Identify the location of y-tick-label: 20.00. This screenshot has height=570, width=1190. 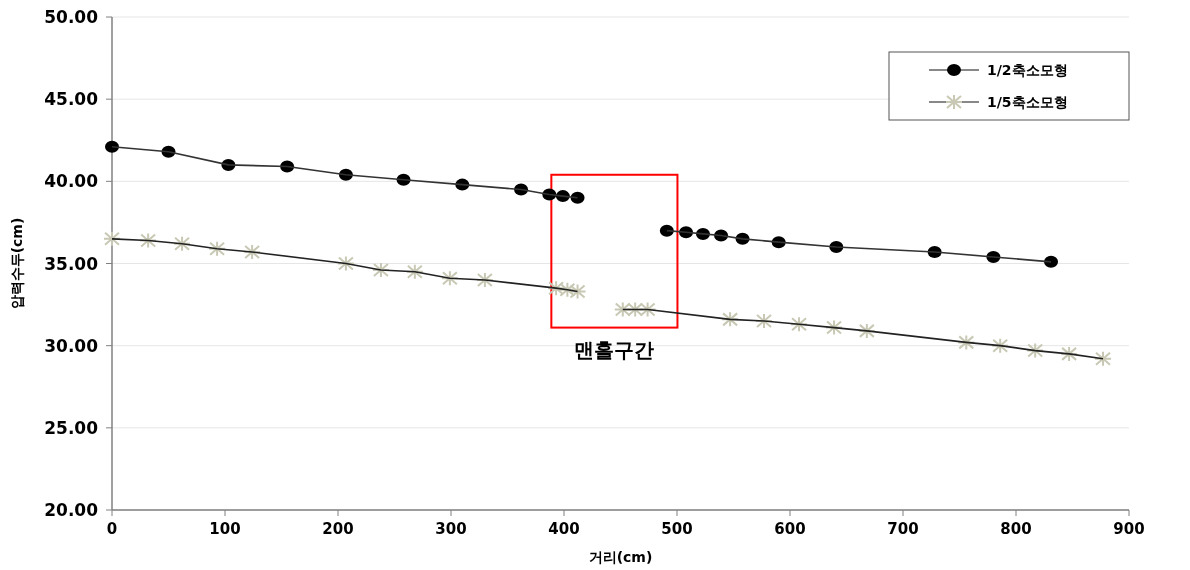
(71, 510).